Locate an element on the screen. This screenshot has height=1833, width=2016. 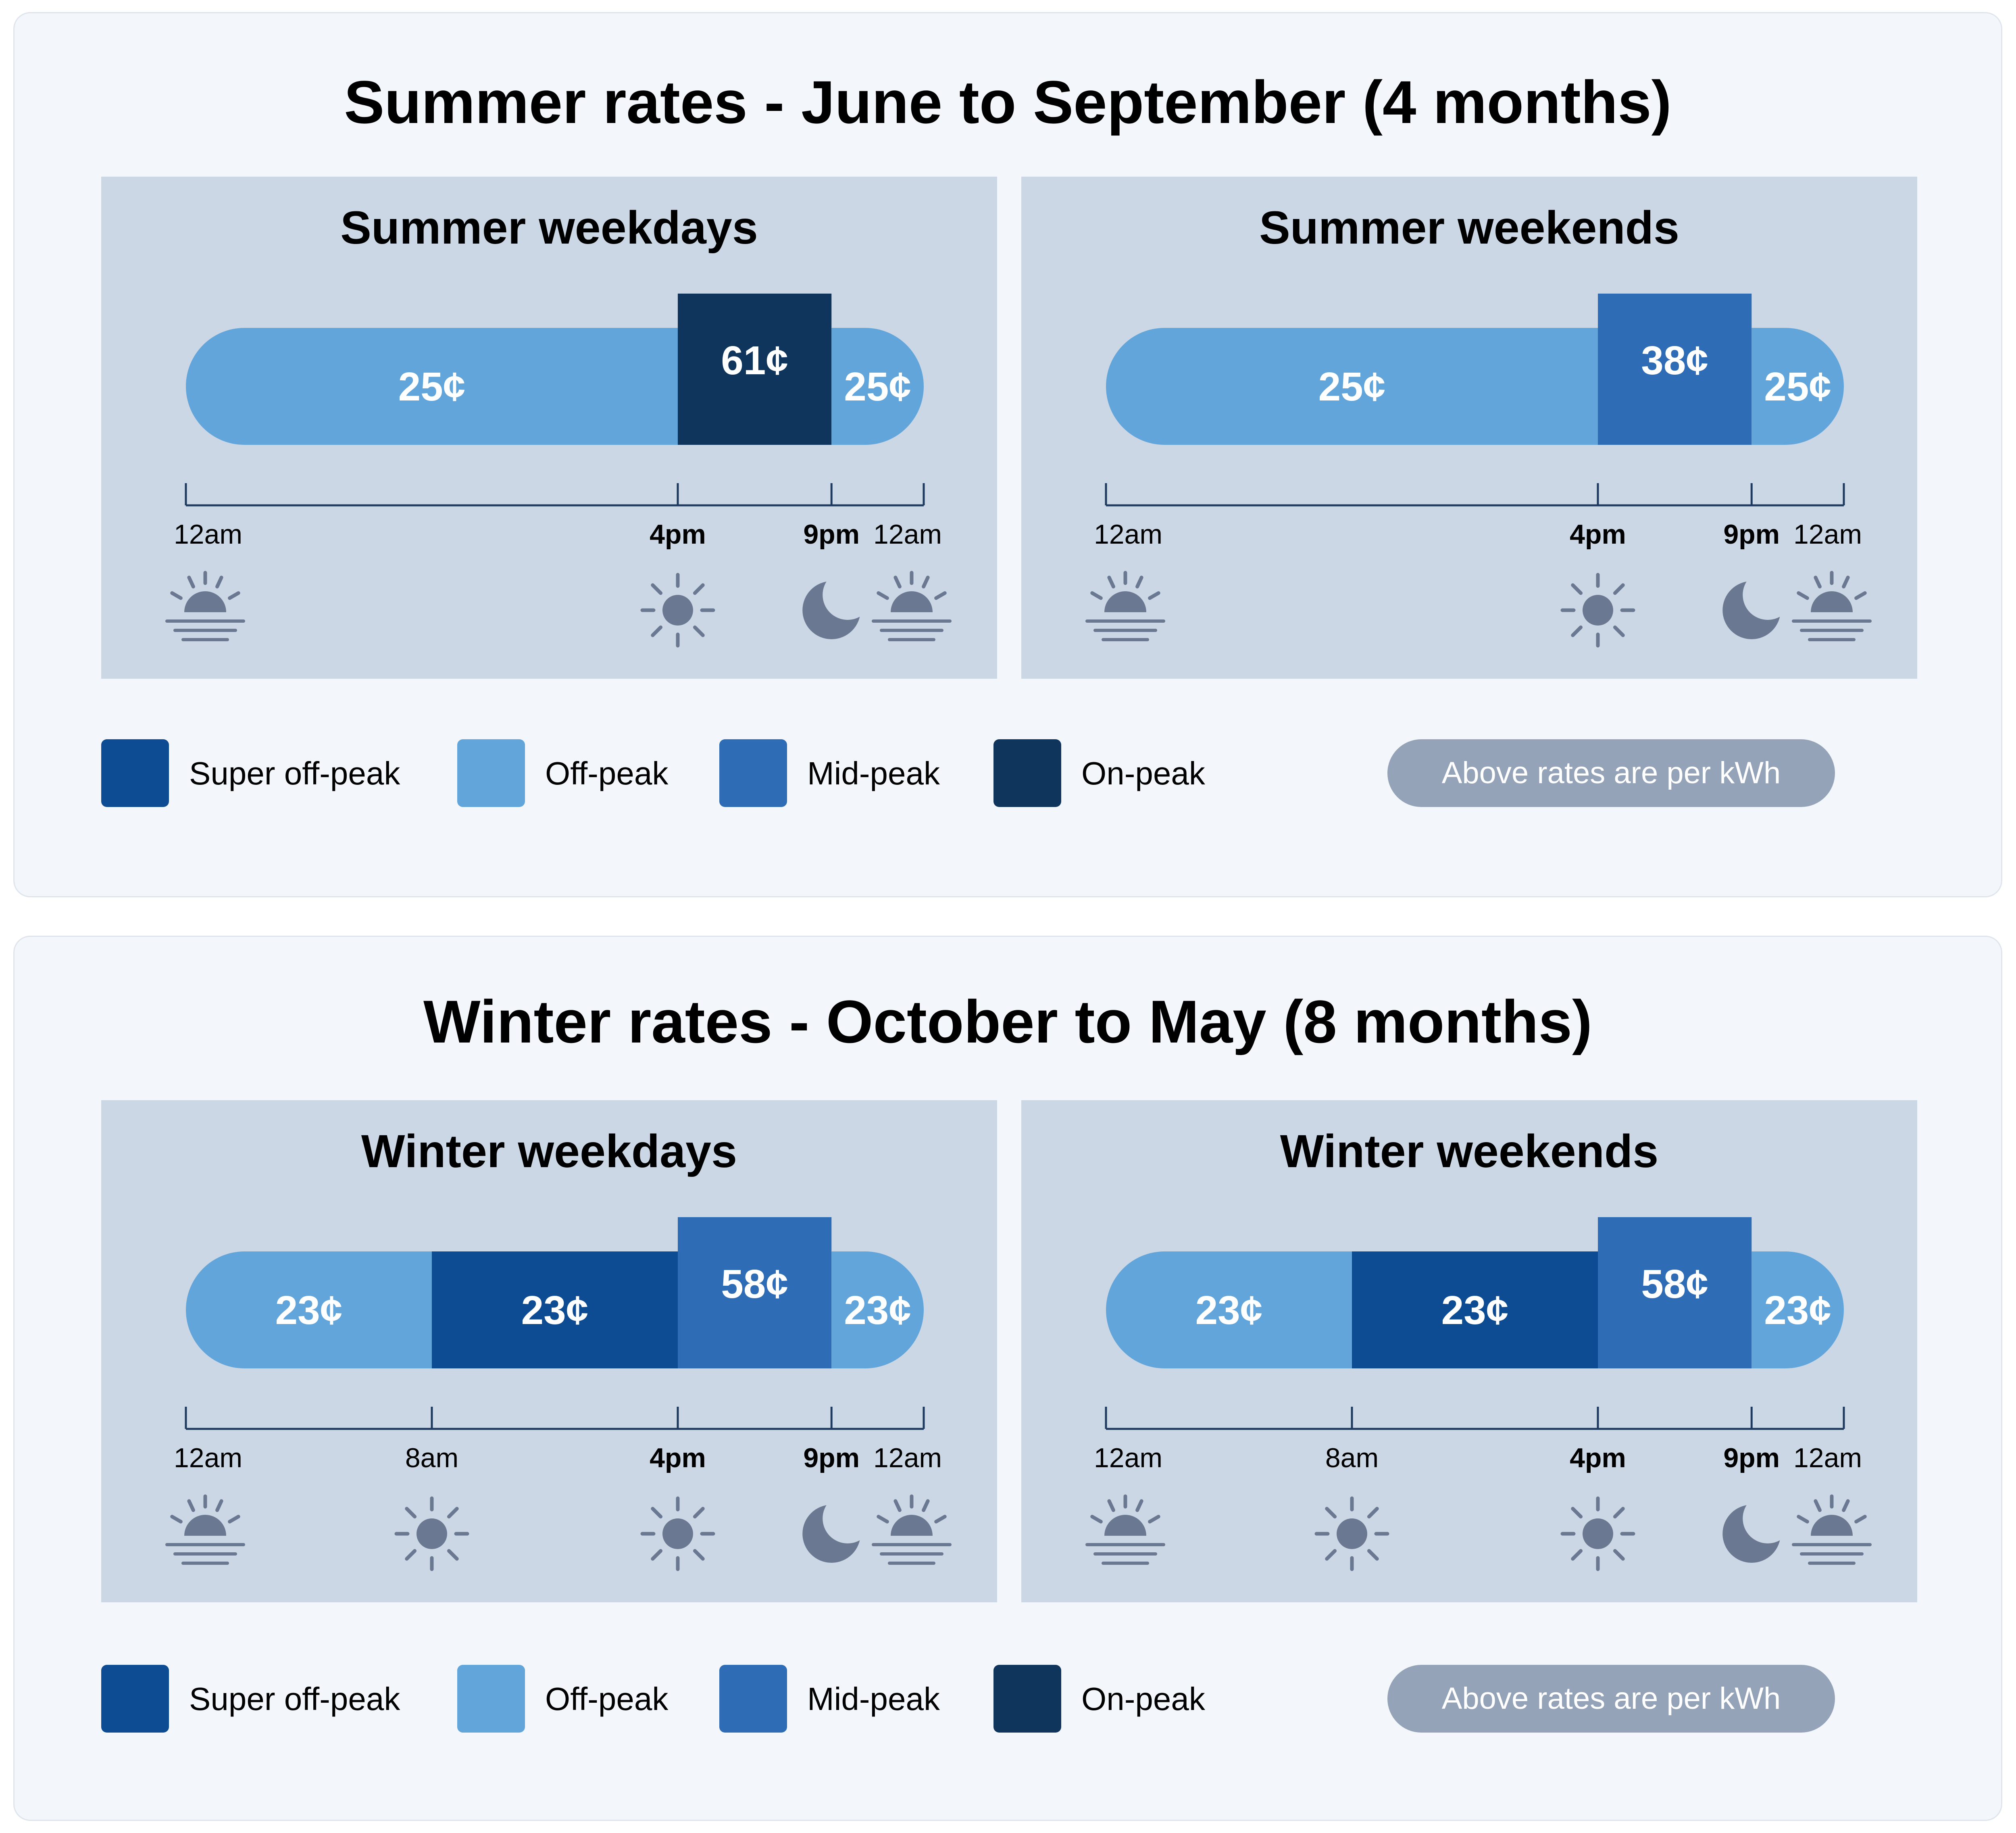
panel-summer-weekends: Summer weekends 25¢ 38¢ 25¢ 12am 4pm 9pm 12am is located at coordinates (1469, 428).